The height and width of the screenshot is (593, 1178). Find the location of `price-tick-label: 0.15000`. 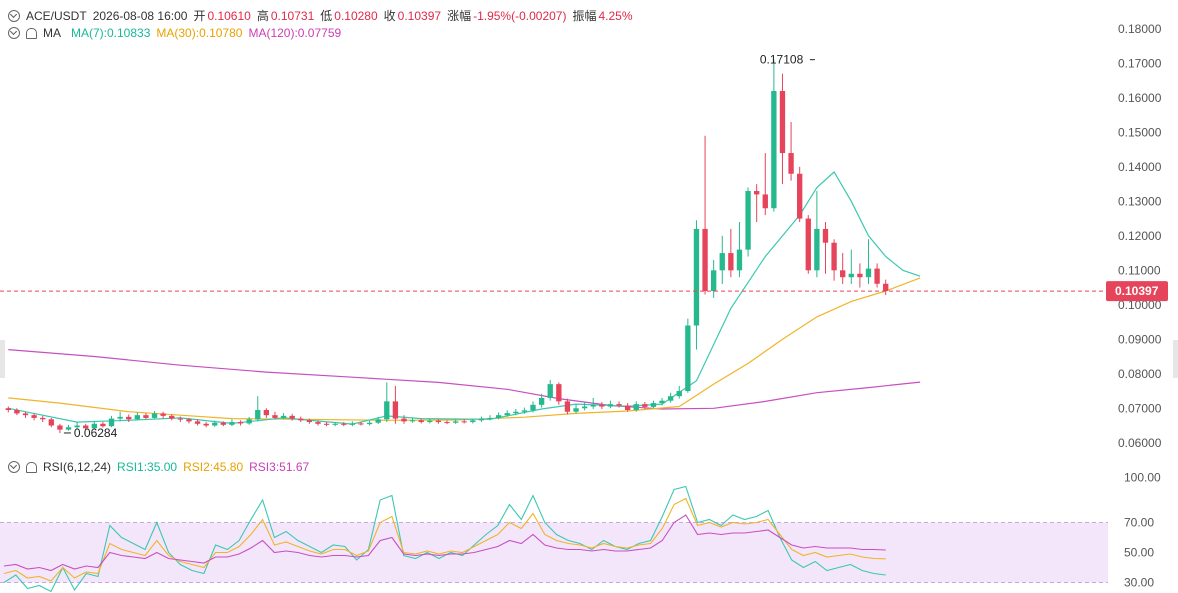

price-tick-label: 0.15000 is located at coordinates (1140, 132).